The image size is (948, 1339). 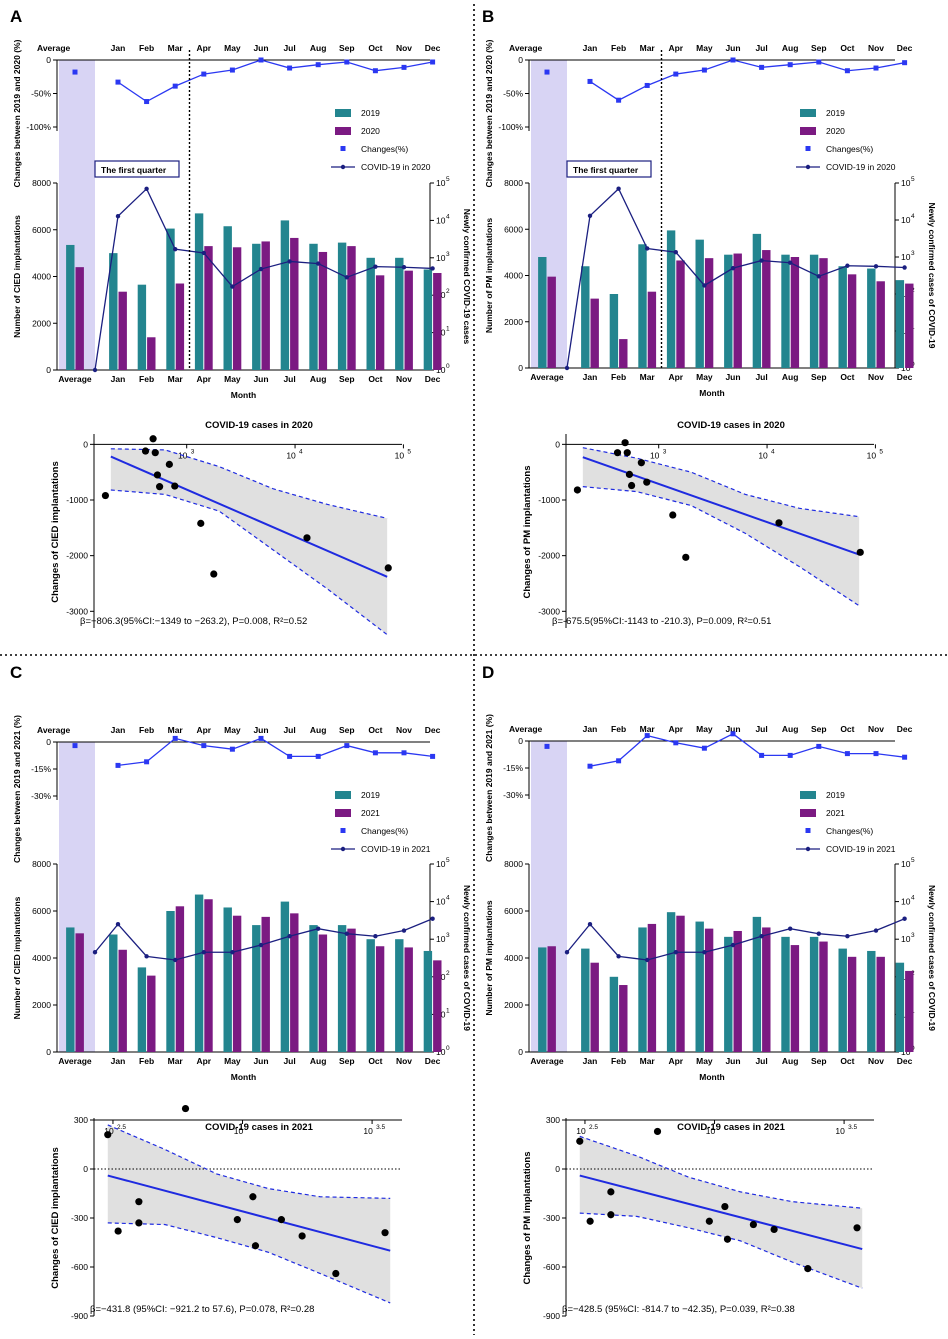 I want to click on log-tick-exp: 2, so click(x=448, y=291).